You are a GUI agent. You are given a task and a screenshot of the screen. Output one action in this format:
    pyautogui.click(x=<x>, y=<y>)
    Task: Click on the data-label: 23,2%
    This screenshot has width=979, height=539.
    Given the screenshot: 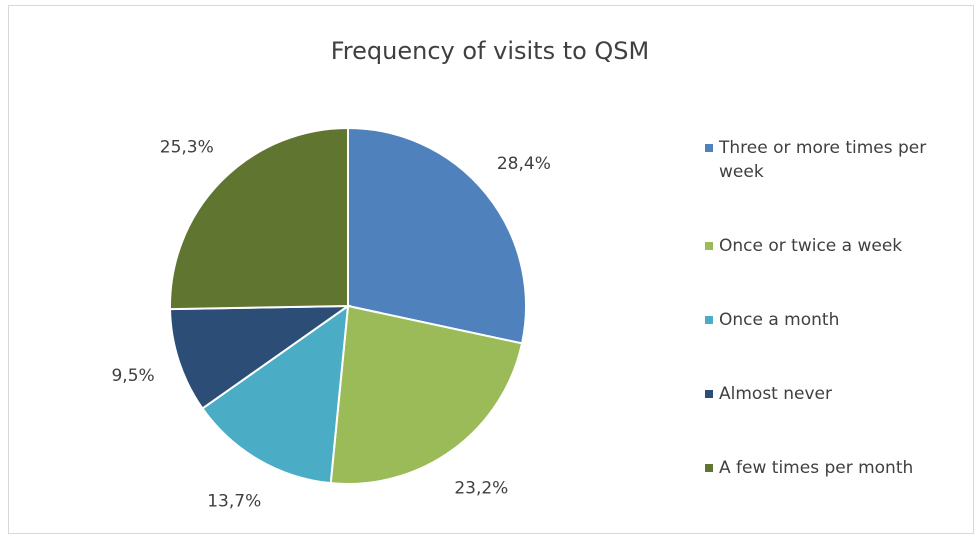 What is the action you would take?
    pyautogui.click(x=481, y=489)
    